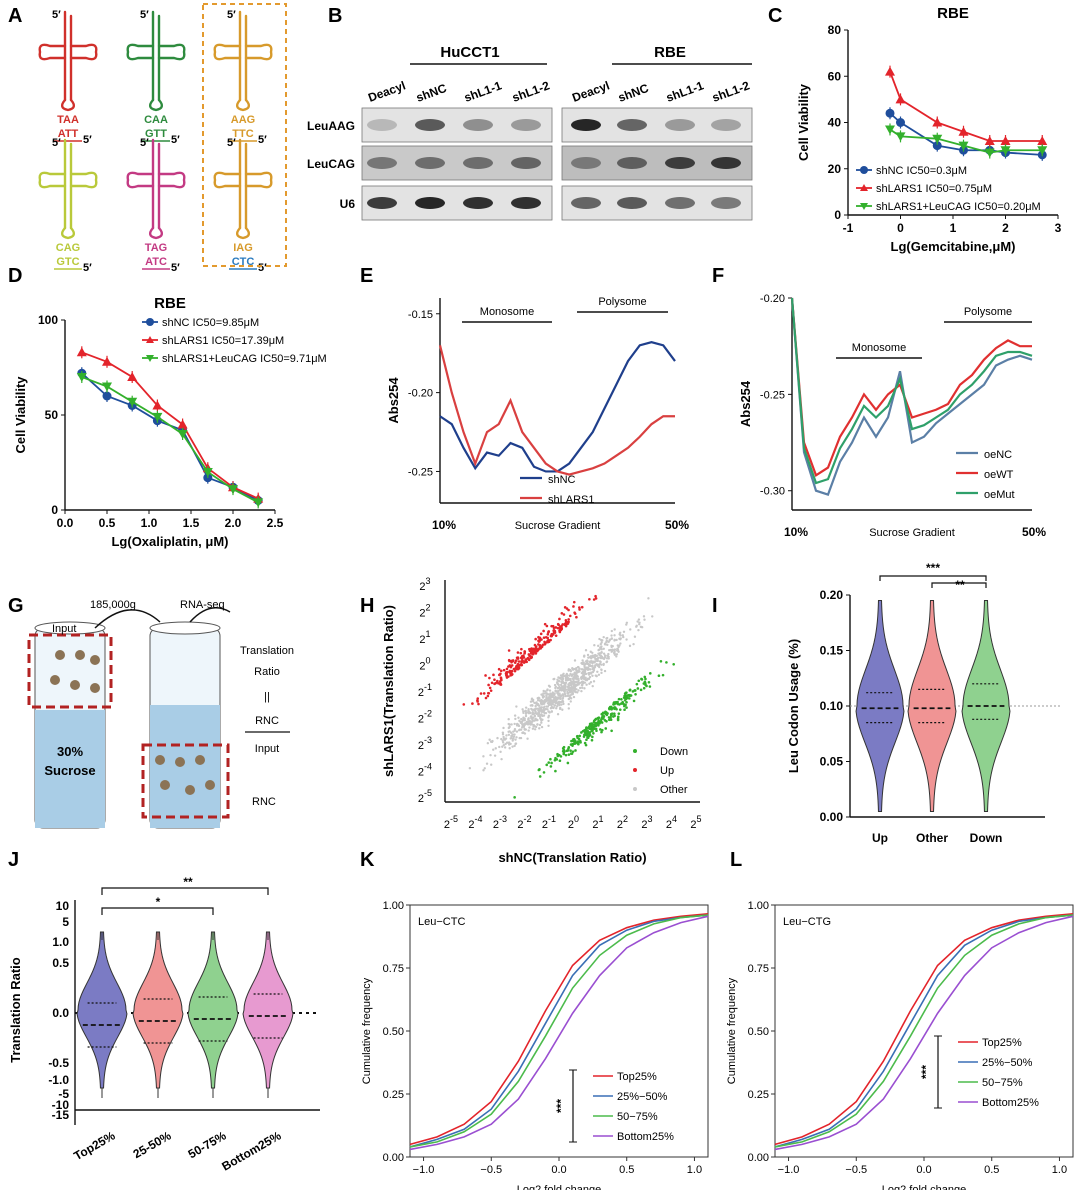  Describe the element at coordinates (835, 169) in the screenshot. I see `y-tick-label: 20` at that location.